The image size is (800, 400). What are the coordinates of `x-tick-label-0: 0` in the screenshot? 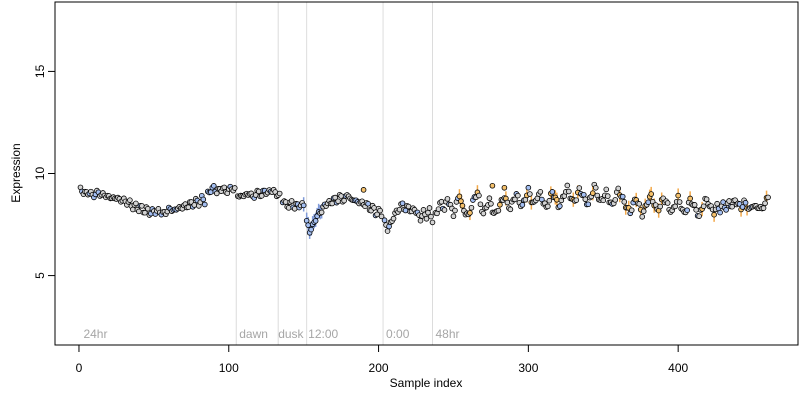 It's located at (79, 368).